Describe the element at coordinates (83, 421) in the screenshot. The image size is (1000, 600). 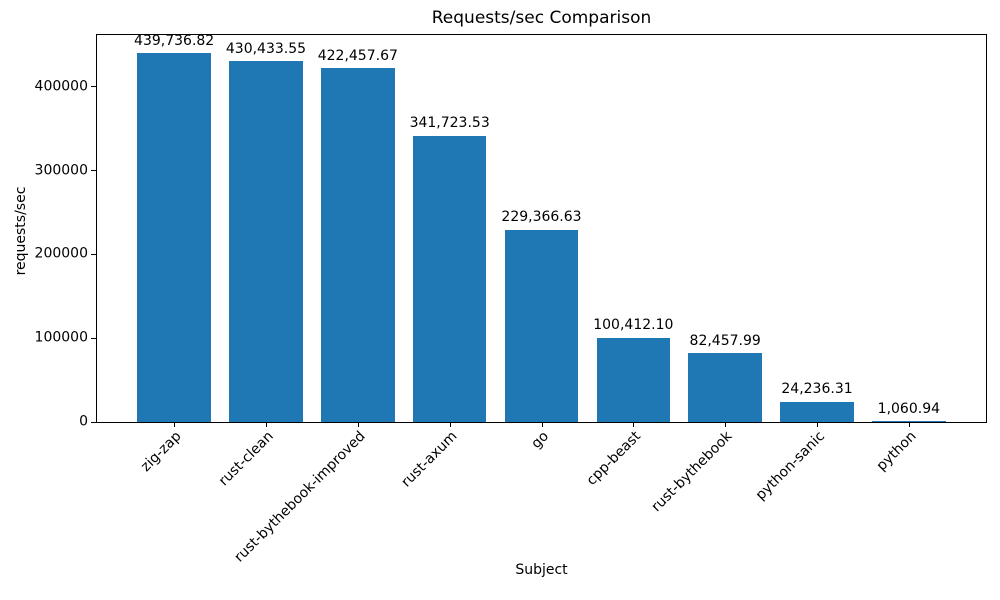
I see `y-tick-label: 0` at that location.